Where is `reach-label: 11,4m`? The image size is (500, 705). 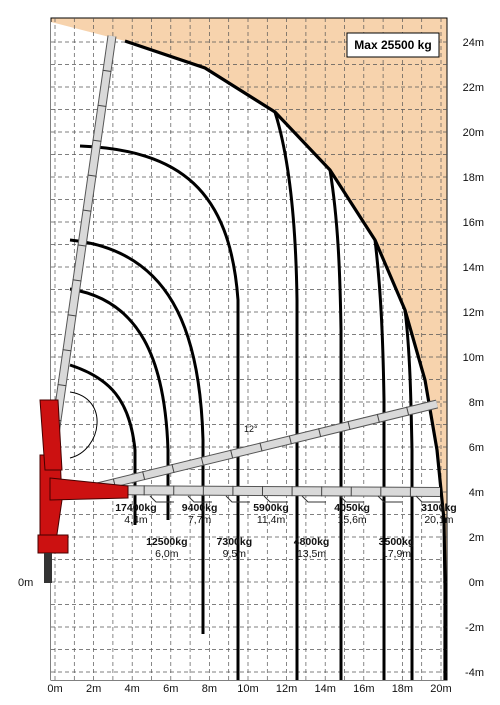 reach-label: 11,4m is located at coordinates (271, 520).